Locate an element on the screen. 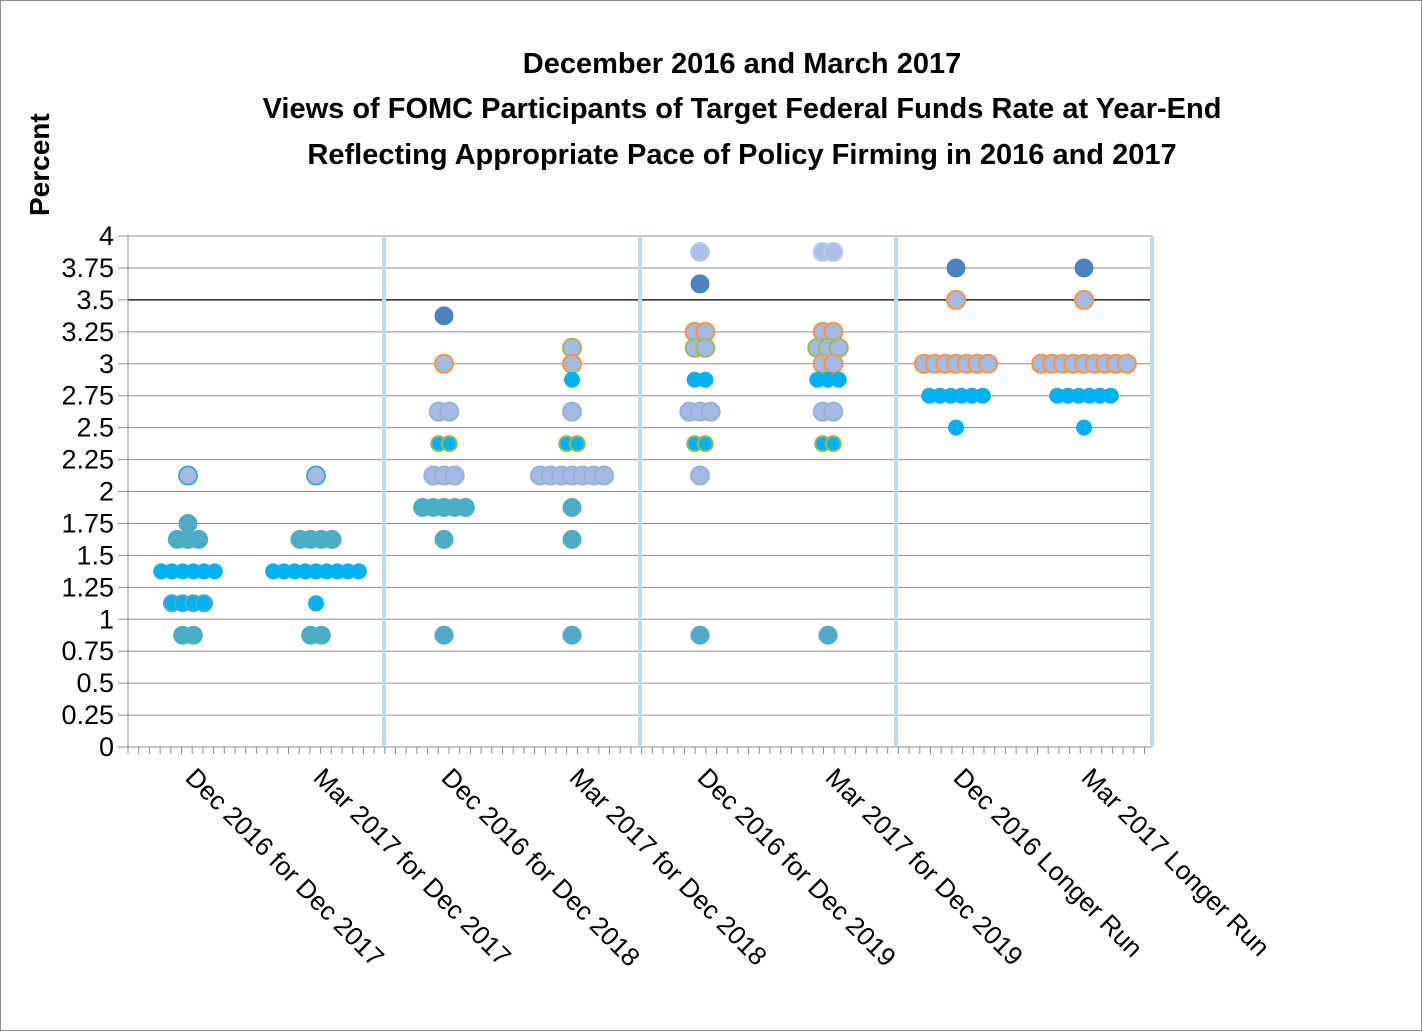 Image resolution: width=1422 pixels, height=1031 pixels. y-tick-label: 2.25 is located at coordinates (87, 460).